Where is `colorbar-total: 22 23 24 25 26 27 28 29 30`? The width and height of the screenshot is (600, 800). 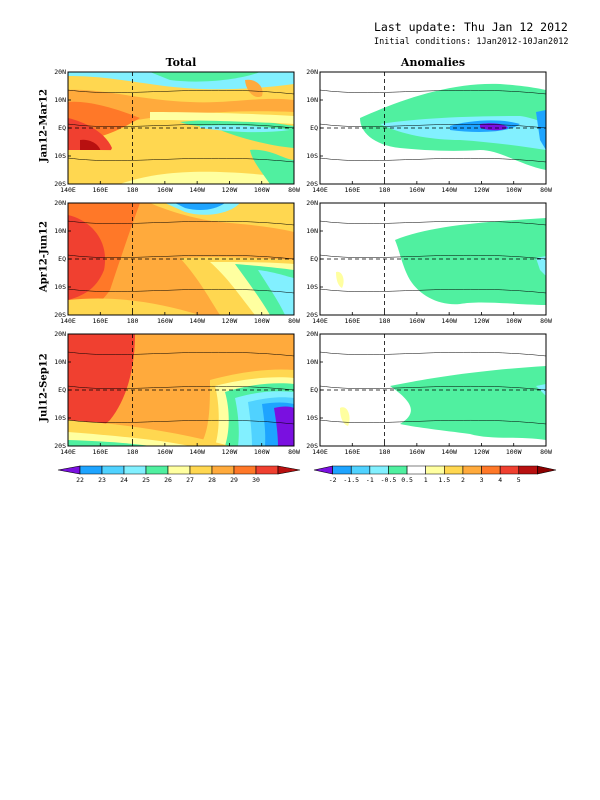 colorbar-total: 22 23 24 25 26 27 28 29 30 is located at coordinates (179, 474).